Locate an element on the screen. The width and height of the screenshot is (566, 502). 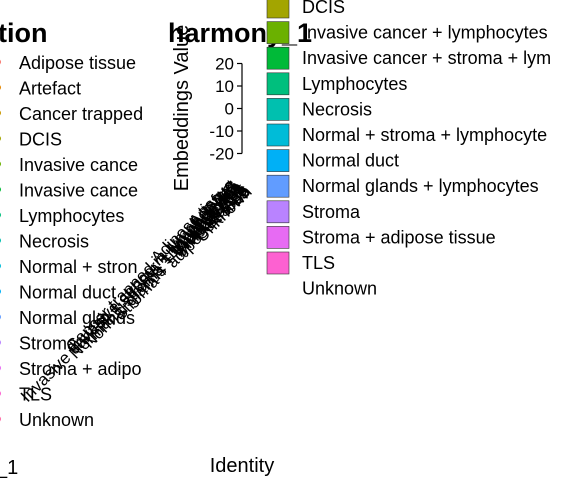
y-tick-label: 0 is located at coordinates (229, 109).